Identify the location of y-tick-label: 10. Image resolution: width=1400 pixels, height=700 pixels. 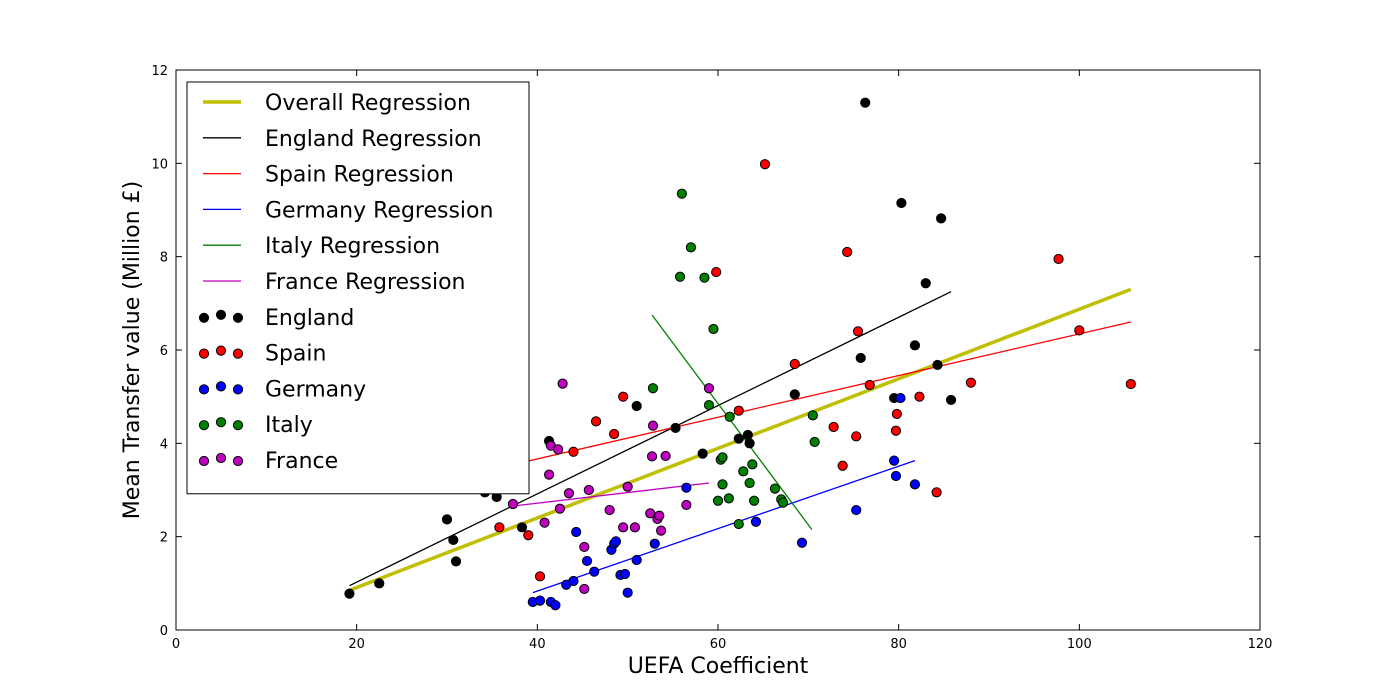
(159, 164).